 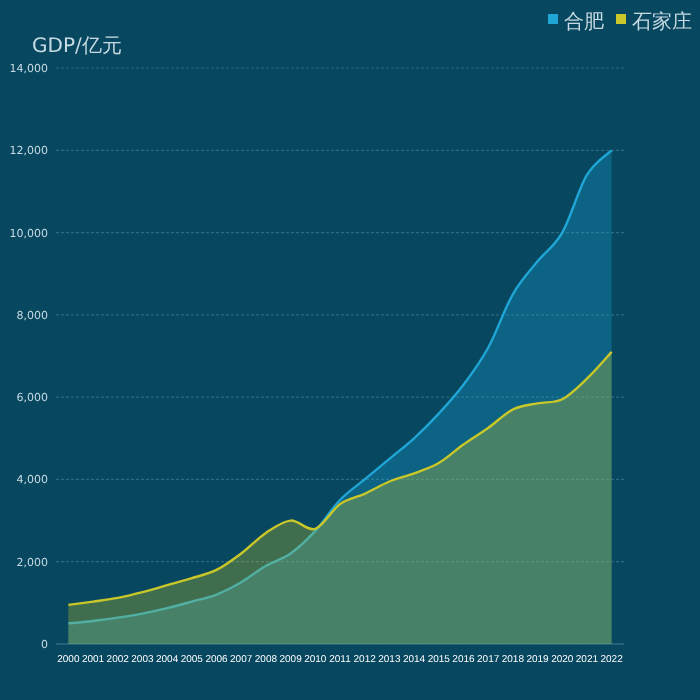 What do you see at coordinates (662, 22) in the screenshot?
I see `legend-label: 石家庄` at bounding box center [662, 22].